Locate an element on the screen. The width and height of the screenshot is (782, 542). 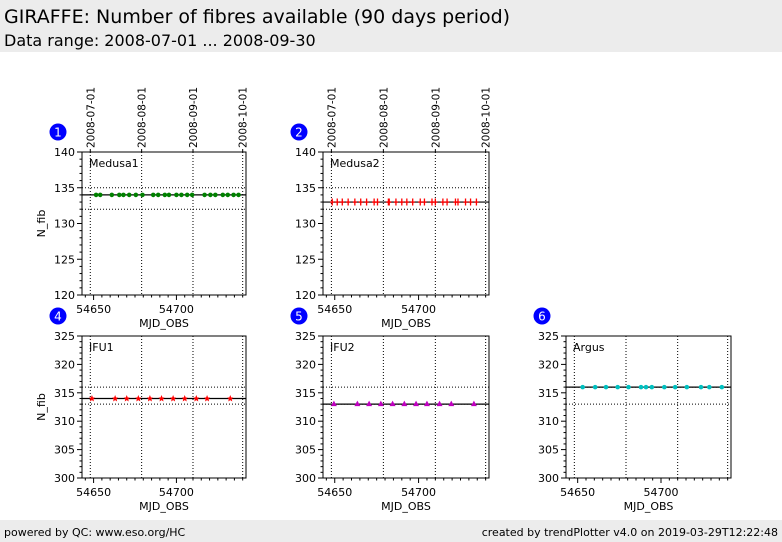
date-tick-label: 2008-10-01 is located at coordinates (244, 117).